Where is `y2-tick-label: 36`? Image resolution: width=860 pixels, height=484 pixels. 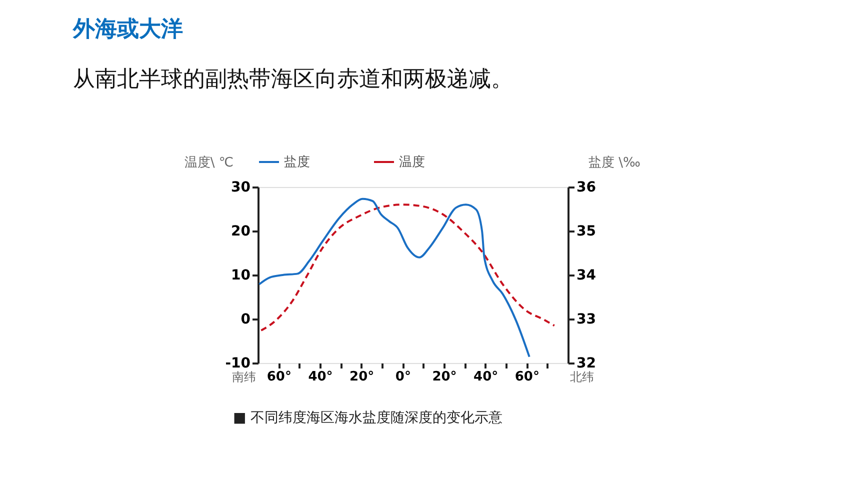 y2-tick-label: 36 is located at coordinates (586, 188).